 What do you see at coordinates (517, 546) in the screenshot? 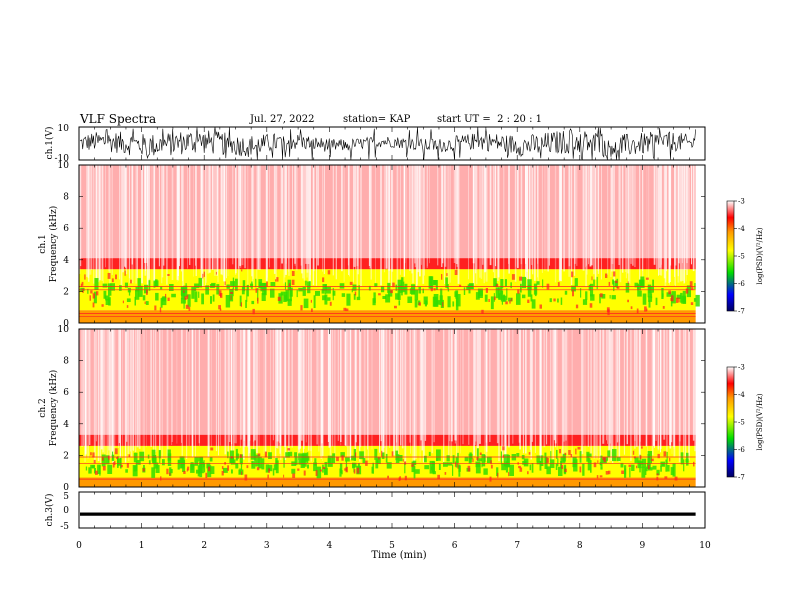
I see `x-tick-label: 7` at bounding box center [517, 546].